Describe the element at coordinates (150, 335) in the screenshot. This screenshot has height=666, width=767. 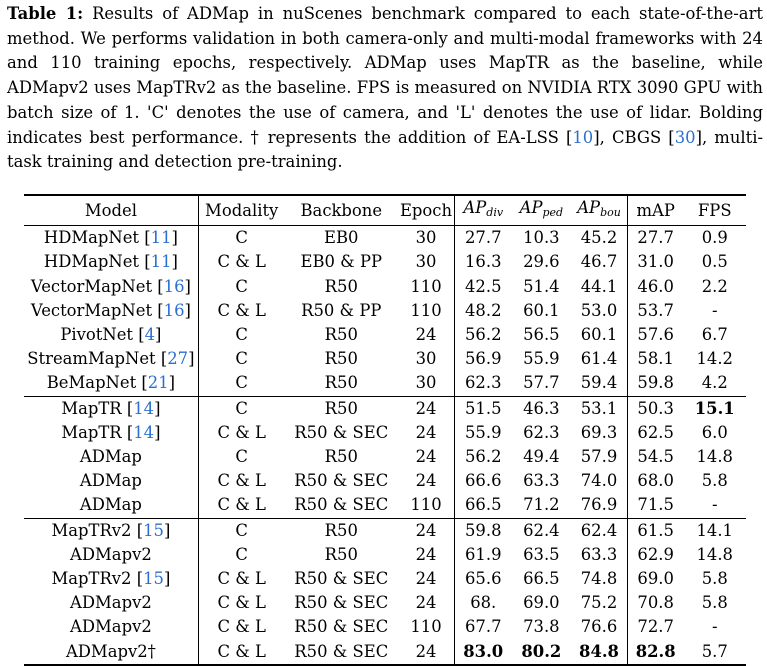
I see `citation-link: 4` at that location.